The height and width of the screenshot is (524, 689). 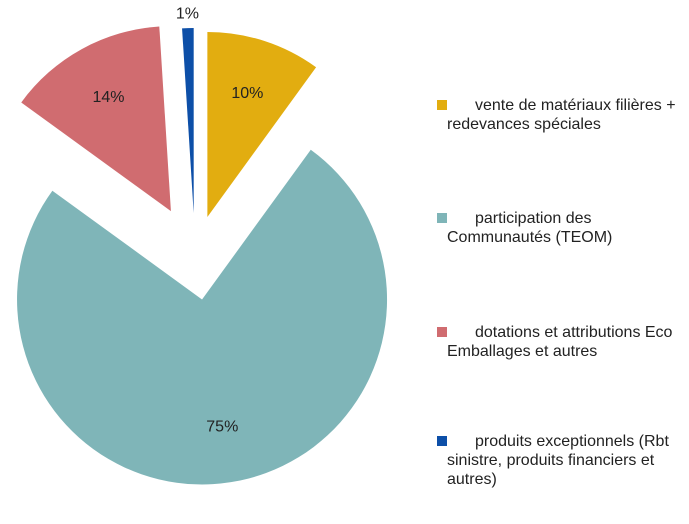 What do you see at coordinates (222, 427) in the screenshot?
I see `data-label: 75%` at bounding box center [222, 427].